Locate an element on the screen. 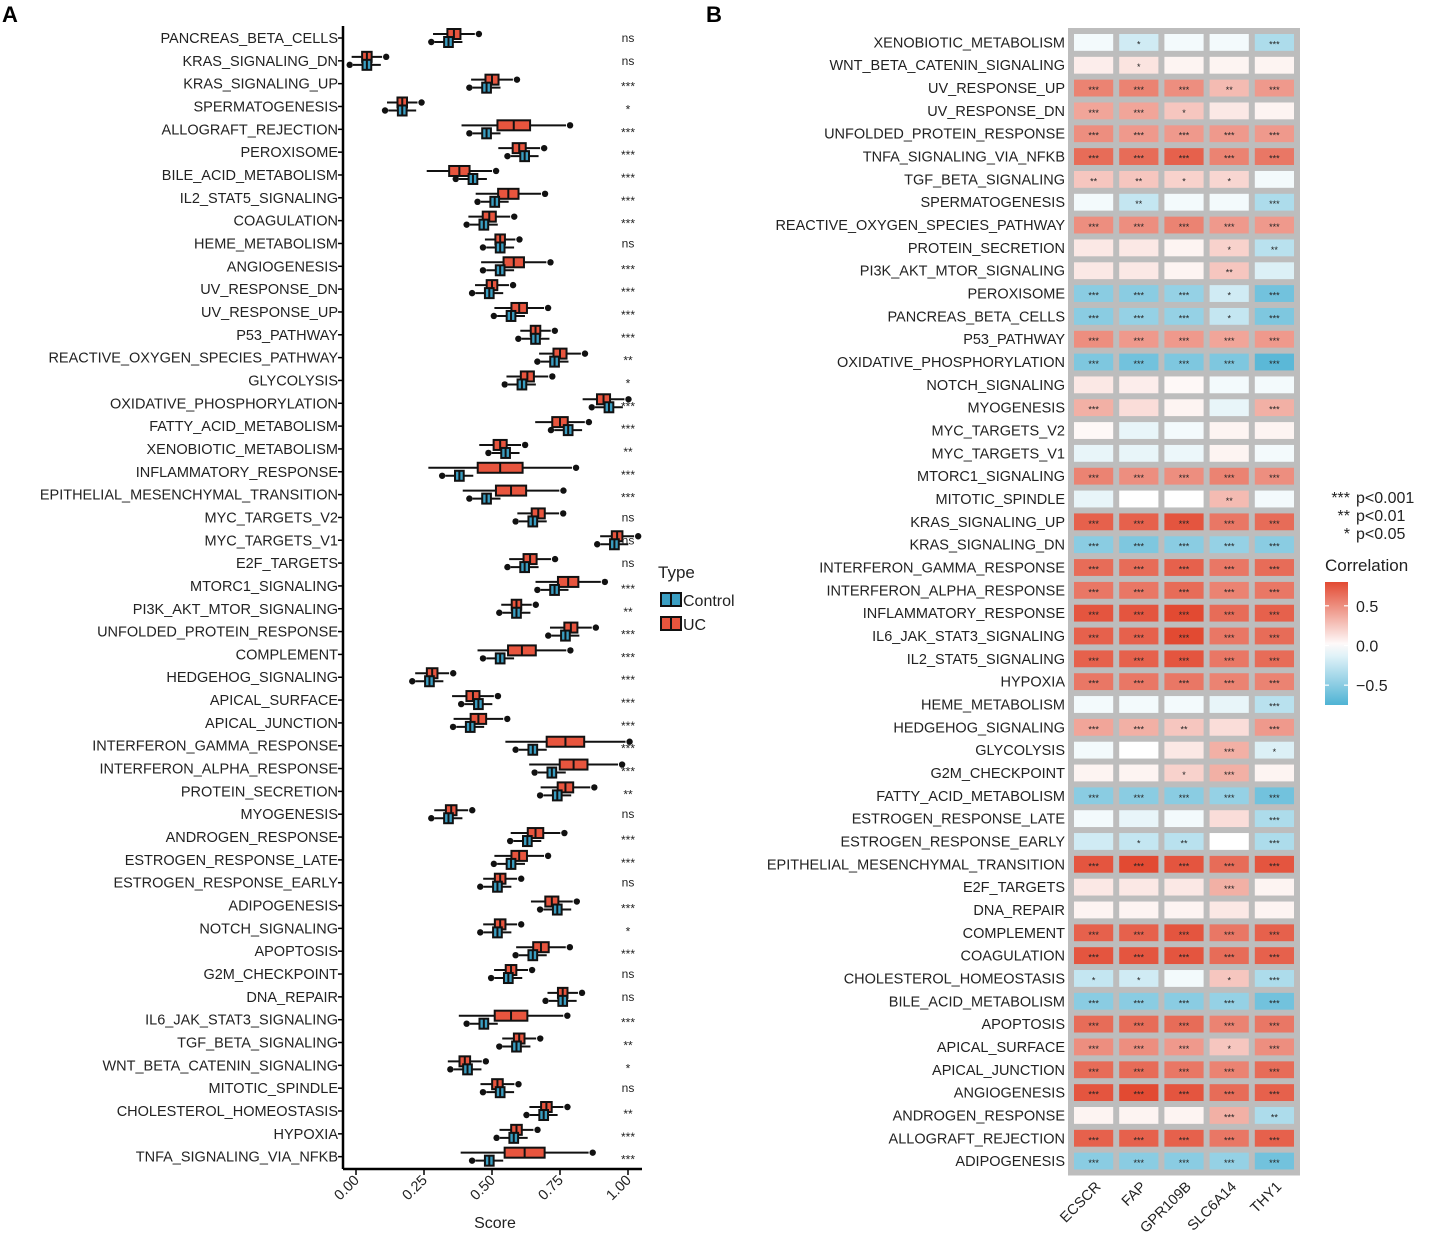 Image resolution: width=1430 pixels, height=1237 pixels. significance-label: ns is located at coordinates (628, 61).